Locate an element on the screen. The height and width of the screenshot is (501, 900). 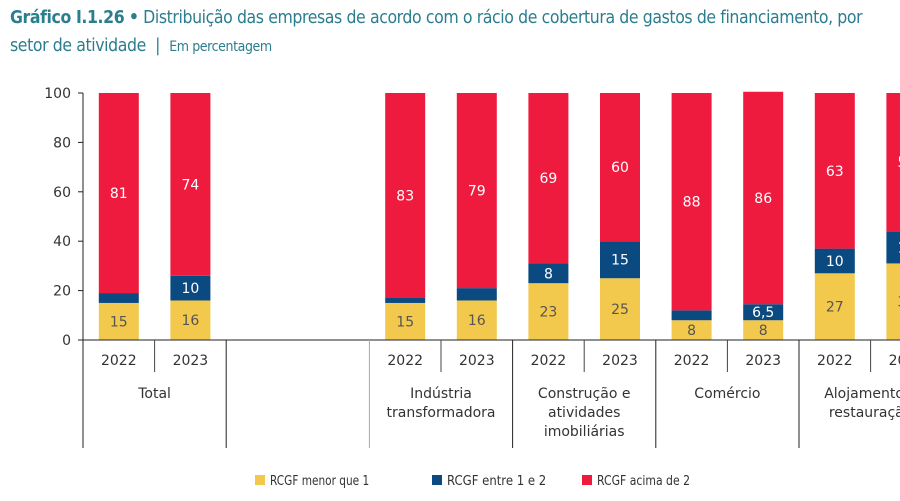
bar-value-label: 83 is located at coordinates (405, 197).